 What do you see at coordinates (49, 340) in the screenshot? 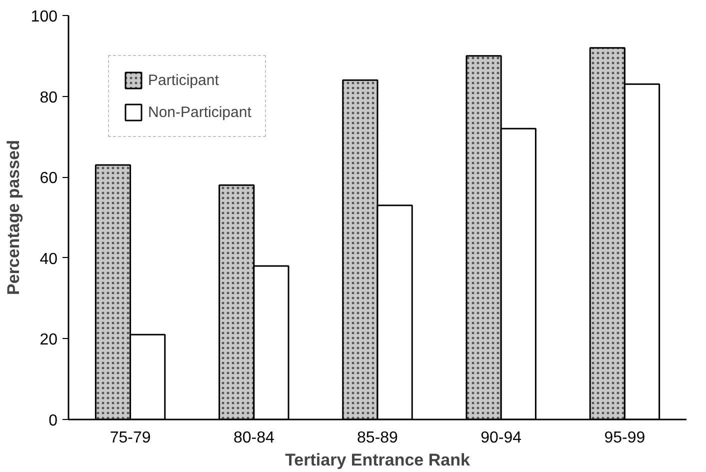
I see `y-tick-label: 20` at bounding box center [49, 340].